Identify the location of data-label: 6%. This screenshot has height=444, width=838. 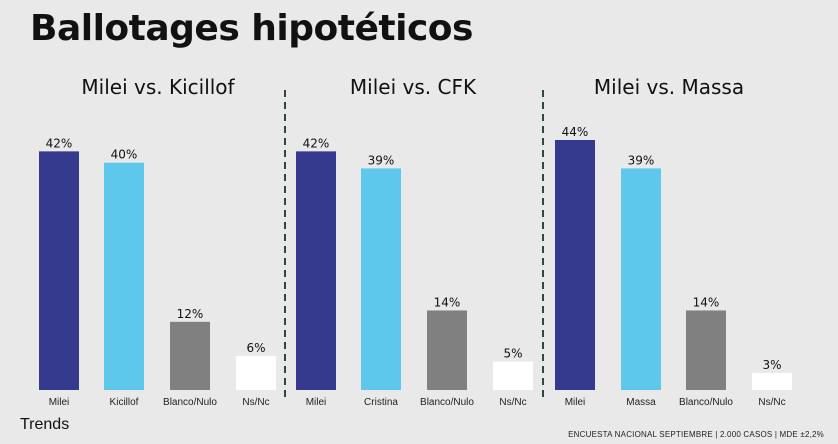
(255, 348).